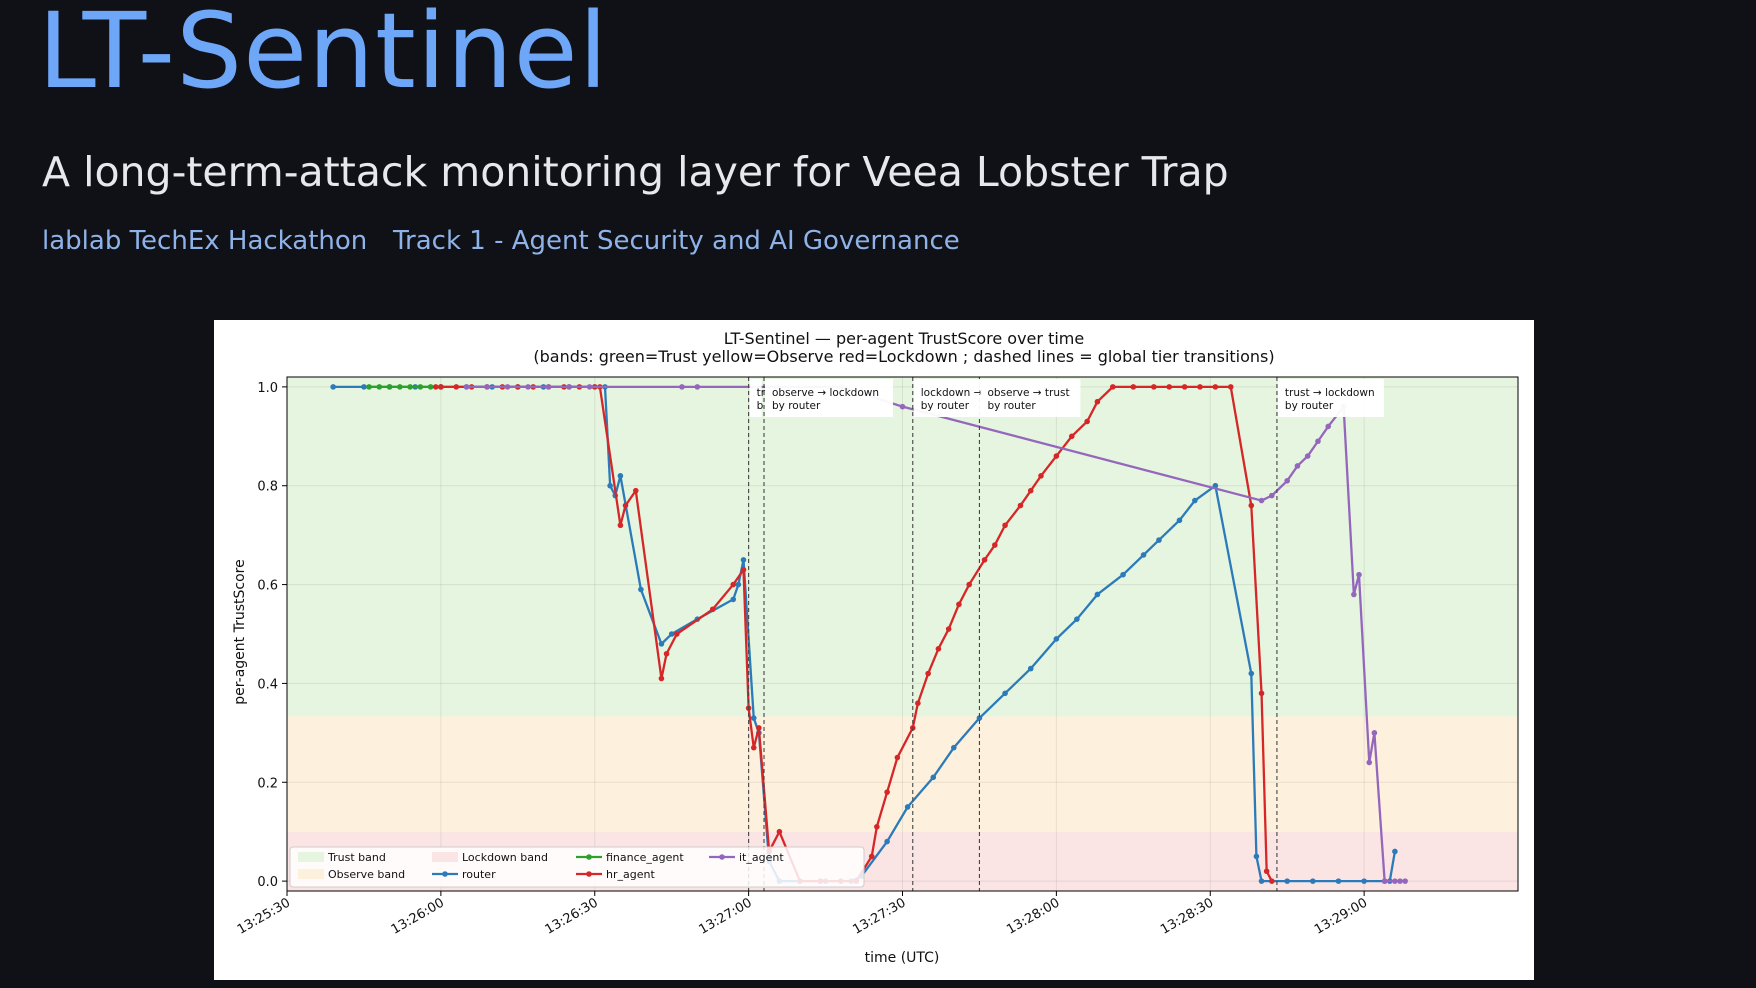 The height and width of the screenshot is (988, 1756). I want to click on y-axis-label: per-agent TrustScore, so click(240, 631).